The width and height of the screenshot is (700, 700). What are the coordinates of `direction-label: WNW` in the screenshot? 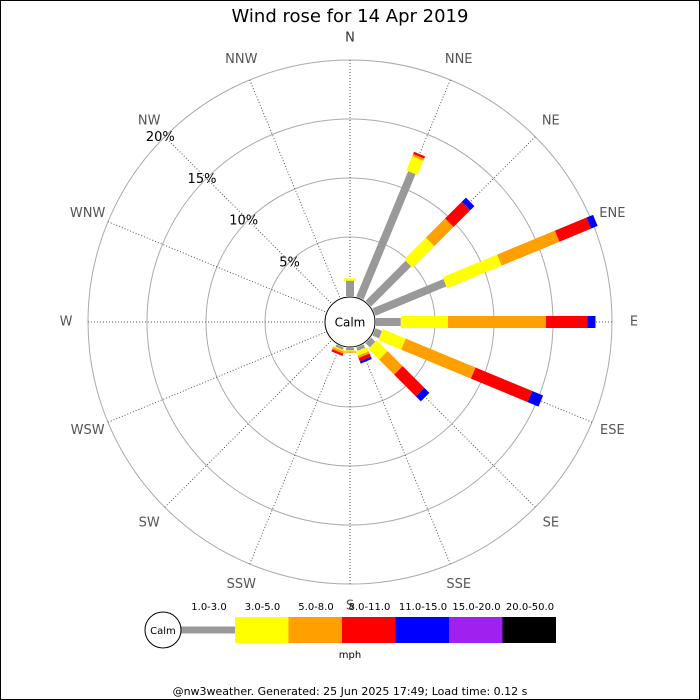 It's located at (88, 213).